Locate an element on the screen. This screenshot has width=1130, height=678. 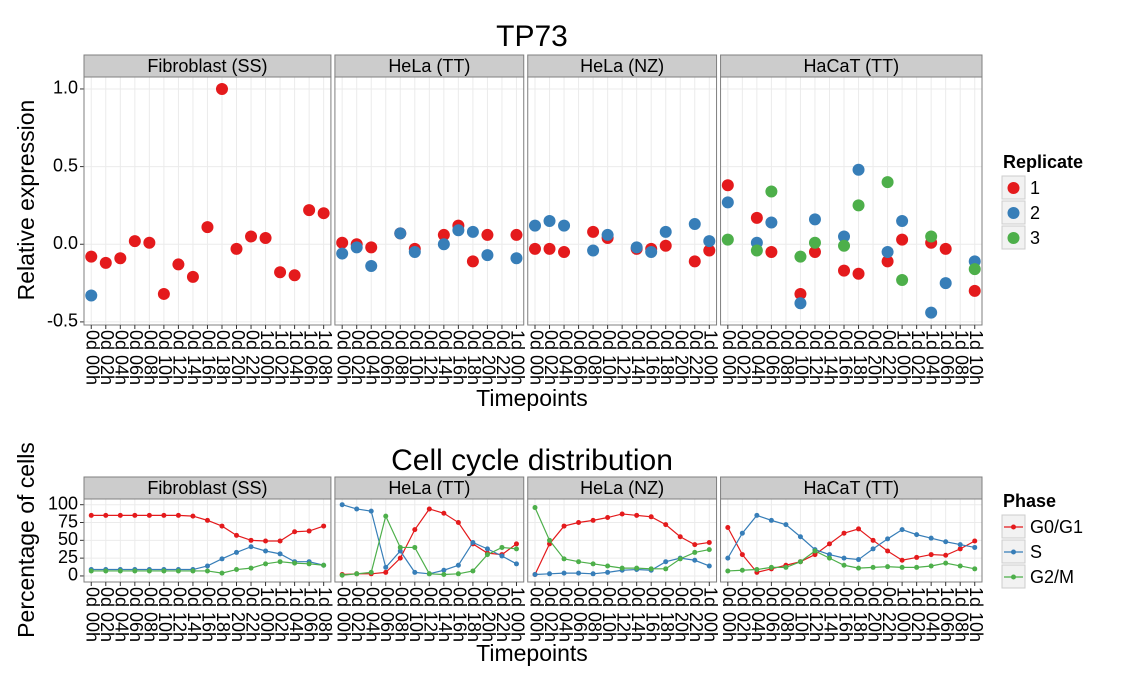
x-tick-label: 0d 16h is located at coordinates (845, 357).